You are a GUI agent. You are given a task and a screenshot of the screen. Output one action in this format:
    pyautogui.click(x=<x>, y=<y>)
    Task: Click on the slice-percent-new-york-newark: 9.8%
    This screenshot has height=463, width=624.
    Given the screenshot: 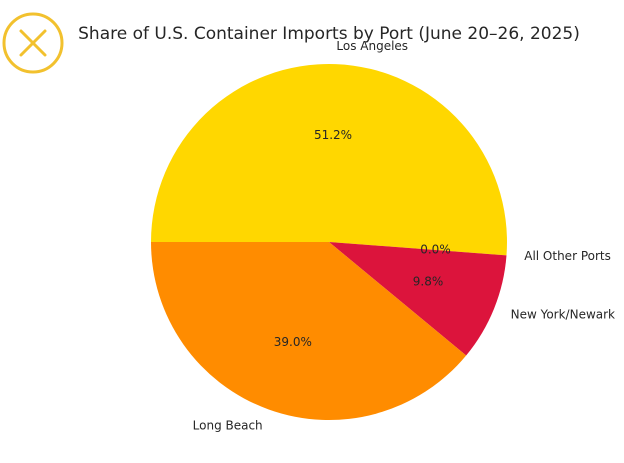 What is the action you would take?
    pyautogui.click(x=428, y=281)
    